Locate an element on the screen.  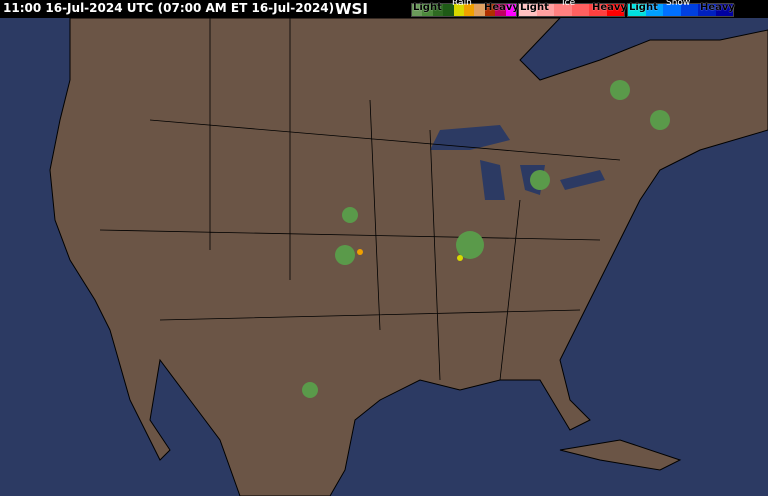
legend-ice is located at coordinates (571, 10).